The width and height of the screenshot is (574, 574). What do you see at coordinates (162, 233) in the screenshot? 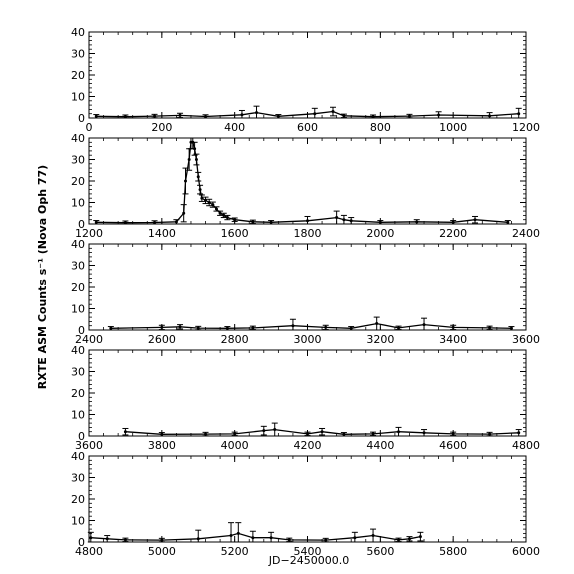
I see `x-tick-label: 1400` at bounding box center [162, 233].